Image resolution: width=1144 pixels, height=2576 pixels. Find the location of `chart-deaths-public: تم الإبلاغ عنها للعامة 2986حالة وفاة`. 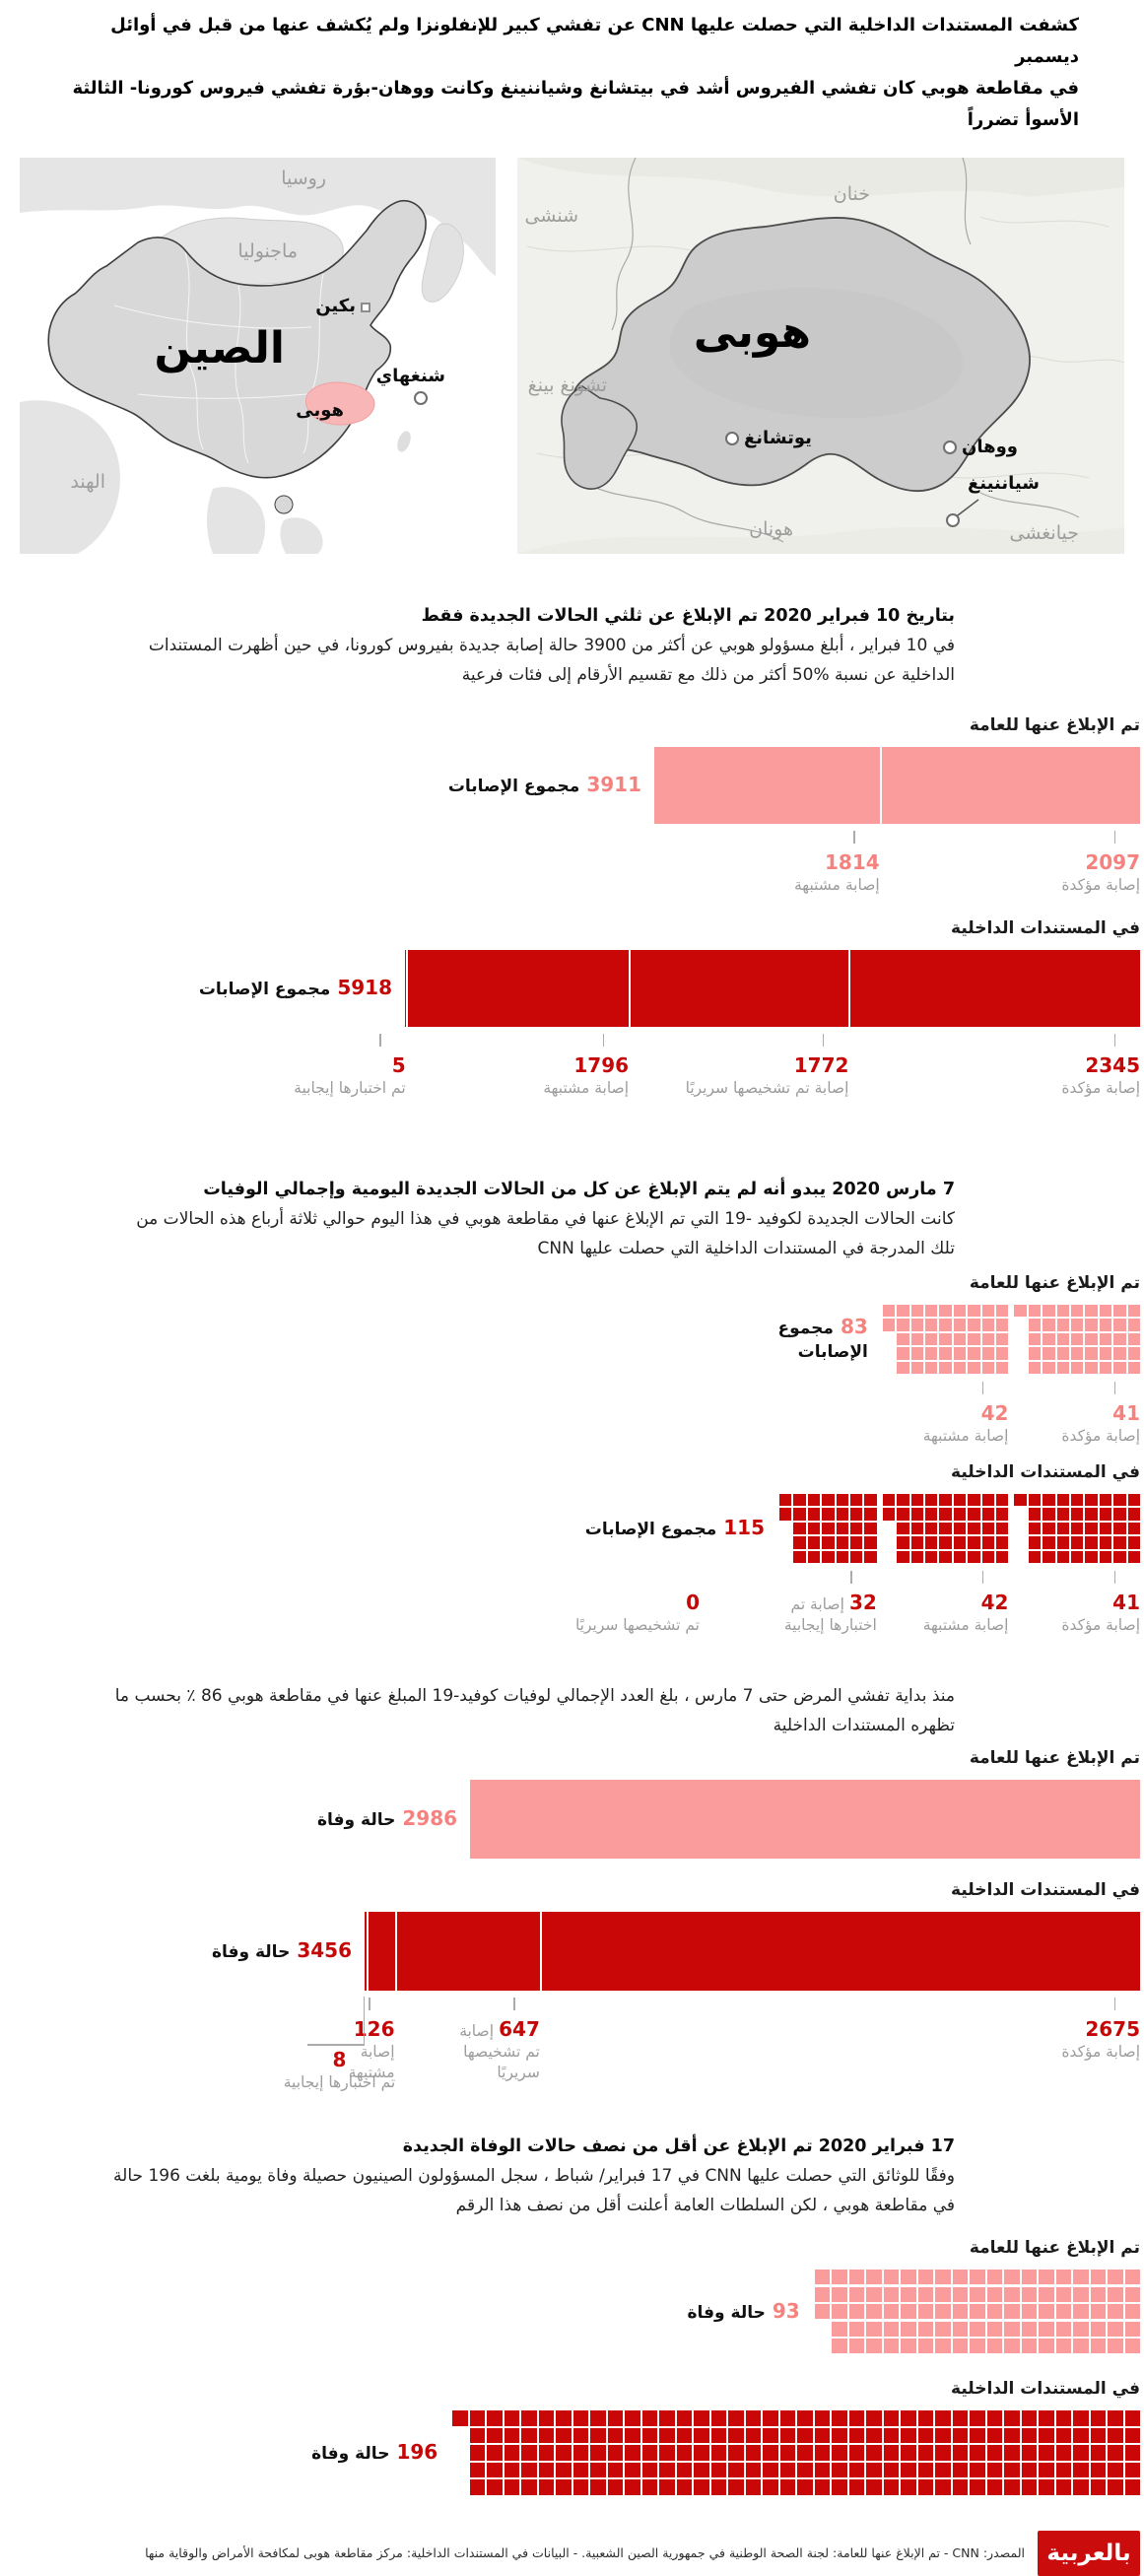

chart-deaths-public: تم الإبلاغ عنها للعامة 2986حالة وفاة is located at coordinates (570, 1806).